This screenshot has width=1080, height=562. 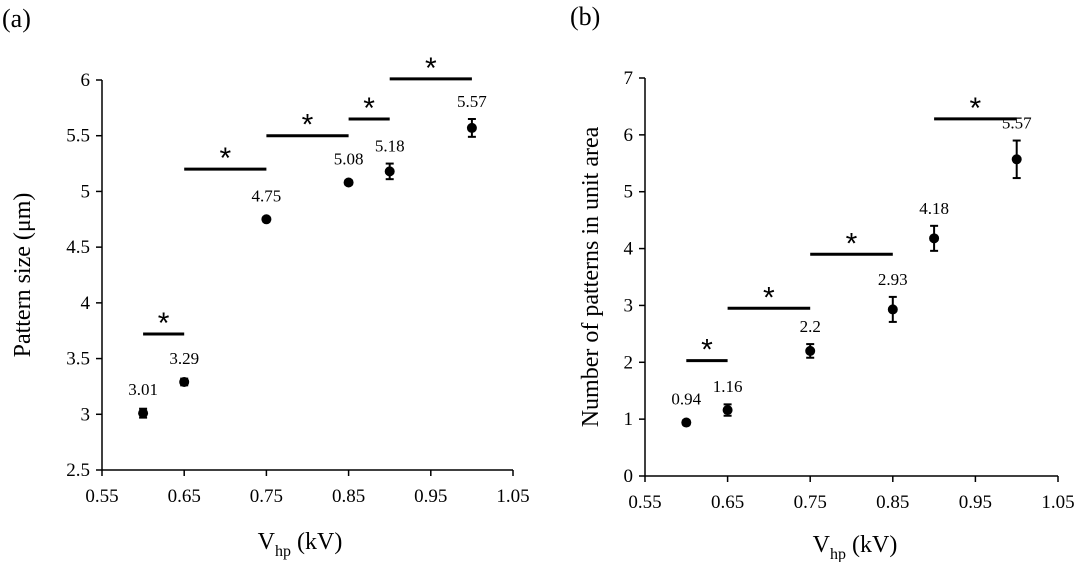 What do you see at coordinates (390, 146) in the screenshot?
I see `data-label: 5.18` at bounding box center [390, 146].